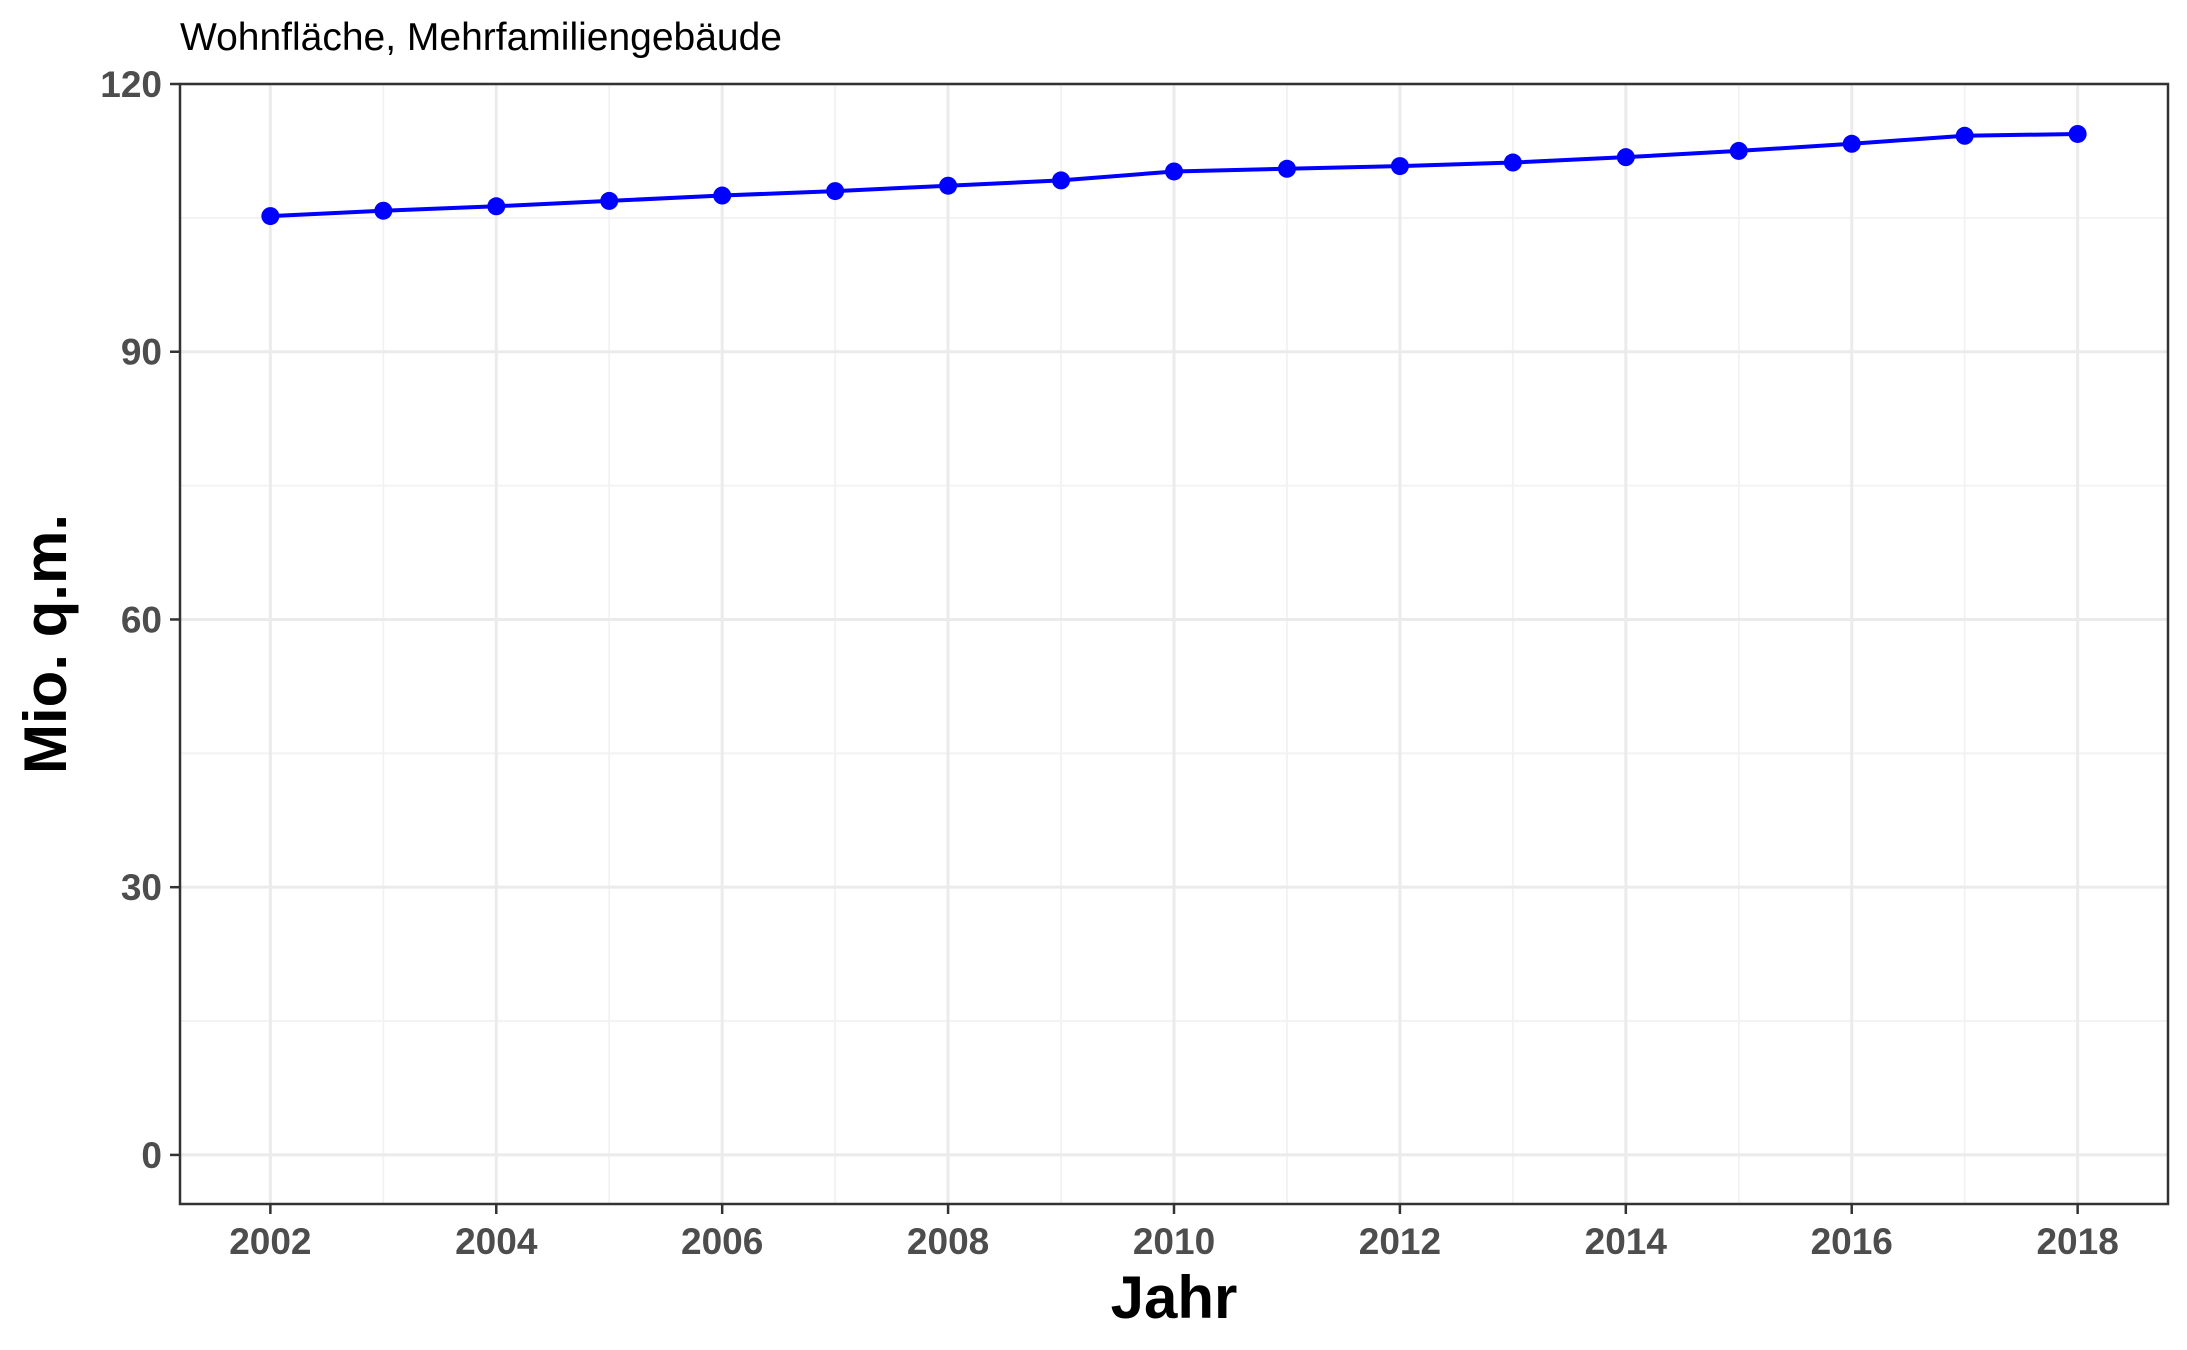 The width and height of the screenshot is (2187, 1350). Describe the element at coordinates (722, 1241) in the screenshot. I see `x-tick-label: 2006` at that location.